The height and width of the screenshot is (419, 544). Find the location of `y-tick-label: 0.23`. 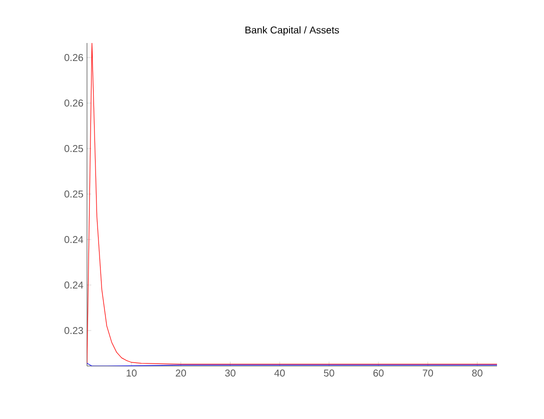

y-tick-label: 0.23 is located at coordinates (74, 330).